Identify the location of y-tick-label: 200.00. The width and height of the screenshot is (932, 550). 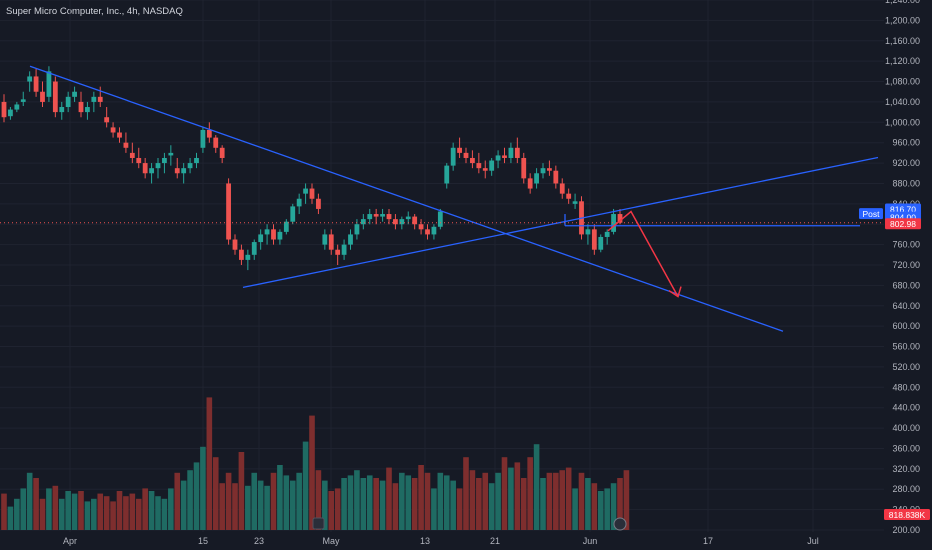
(906, 530).